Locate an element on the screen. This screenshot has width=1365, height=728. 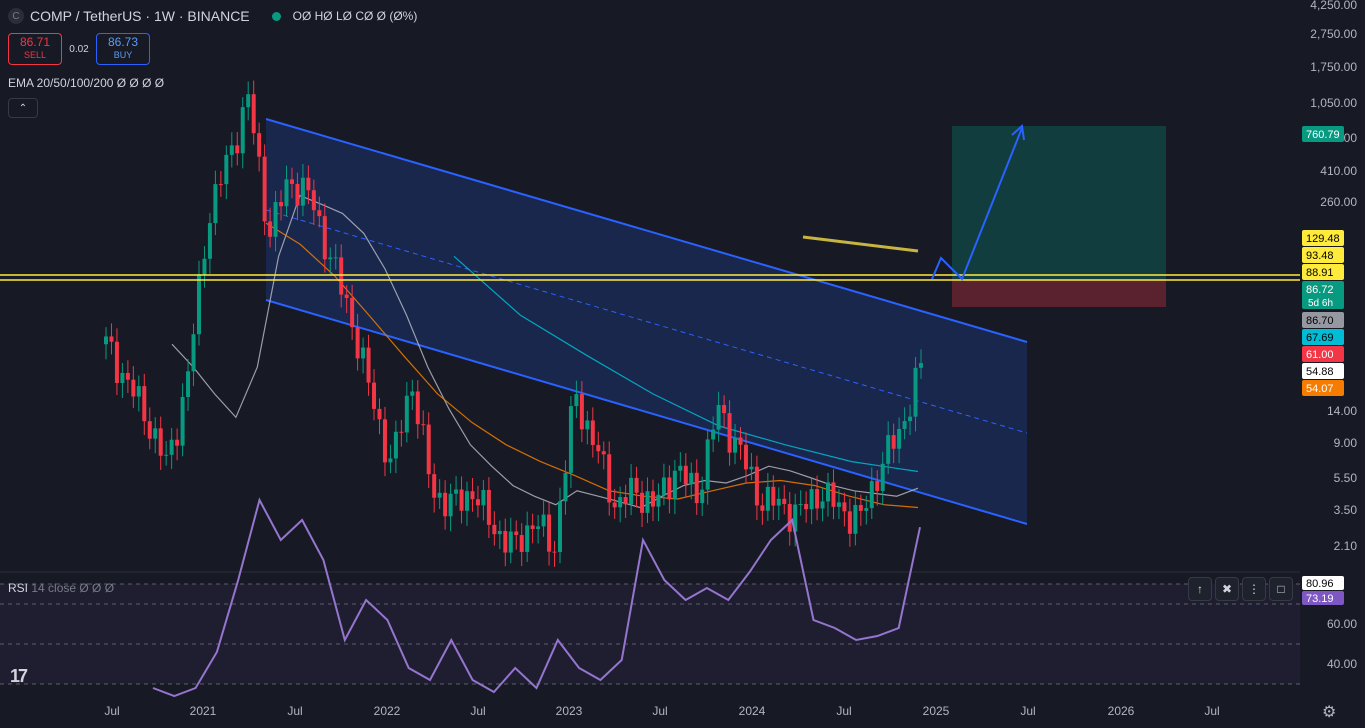
maximize-icon: □ is located at coordinates (1281, 589).